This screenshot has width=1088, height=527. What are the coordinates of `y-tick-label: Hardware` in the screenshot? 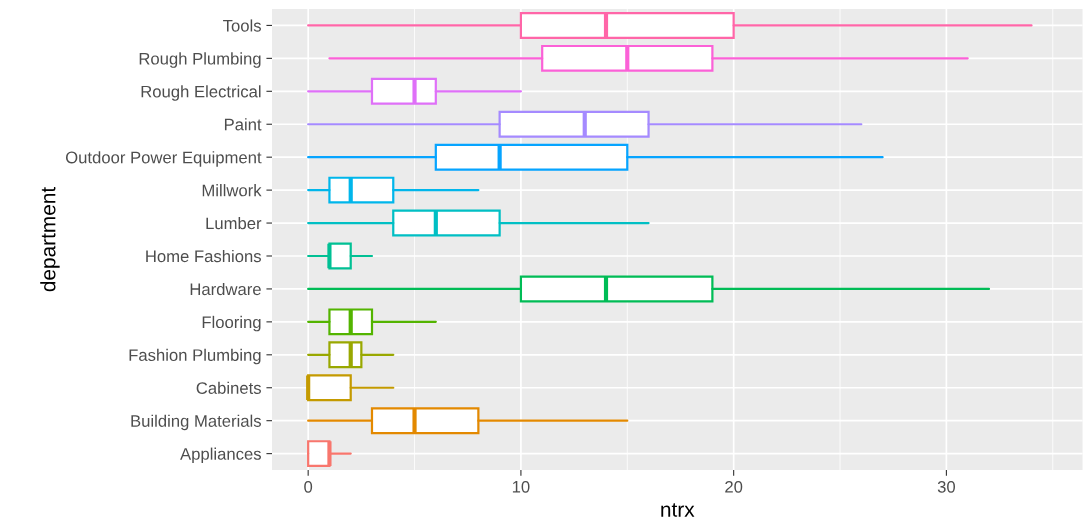 It's located at (225, 289).